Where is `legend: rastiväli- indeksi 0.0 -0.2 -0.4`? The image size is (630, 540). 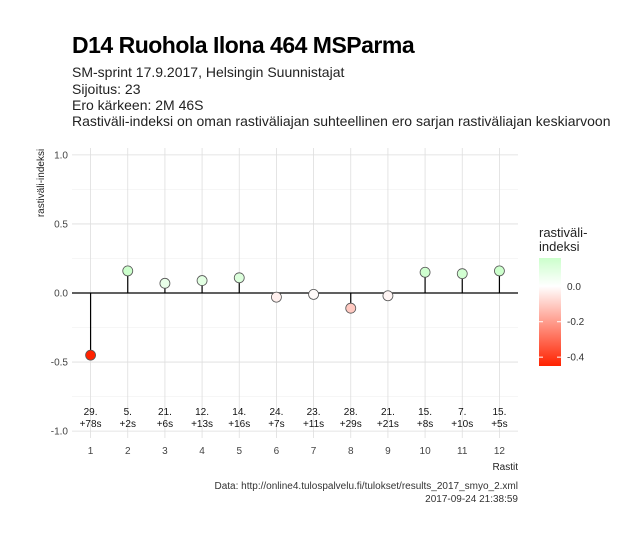 legend: rastiväli- indeksi 0.0 -0.2 -0.4 is located at coordinates (563, 295).